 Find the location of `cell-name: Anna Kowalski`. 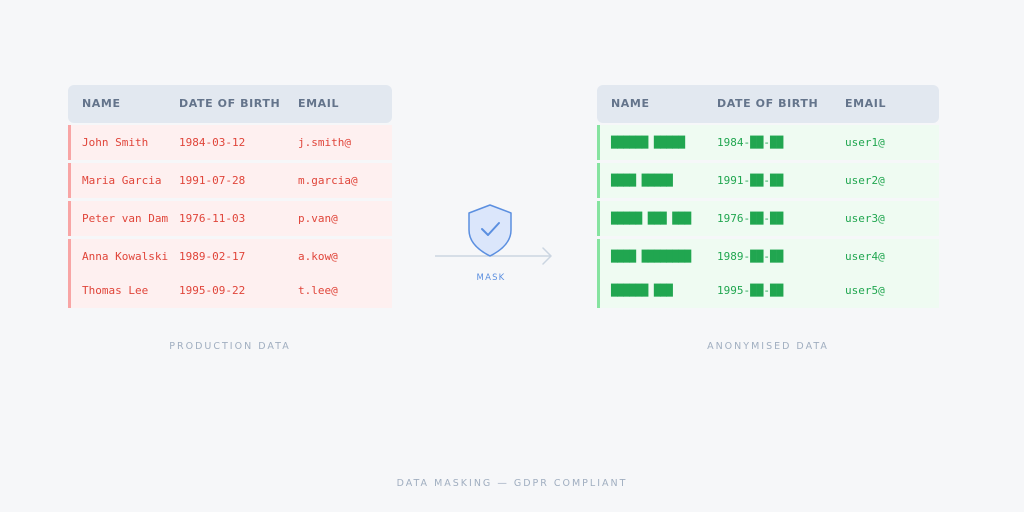

cell-name: Anna Kowalski is located at coordinates (125, 256).